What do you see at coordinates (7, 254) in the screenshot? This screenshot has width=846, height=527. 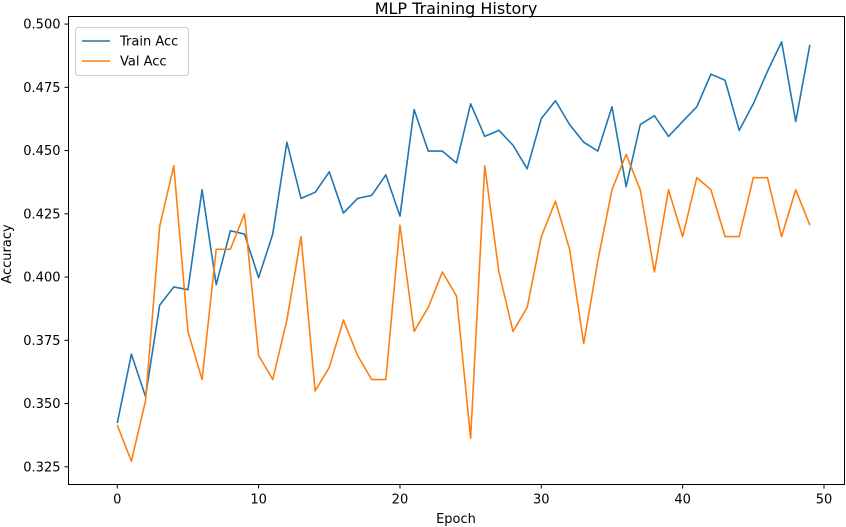 I see `y-axis-title: Accuracy` at bounding box center [7, 254].